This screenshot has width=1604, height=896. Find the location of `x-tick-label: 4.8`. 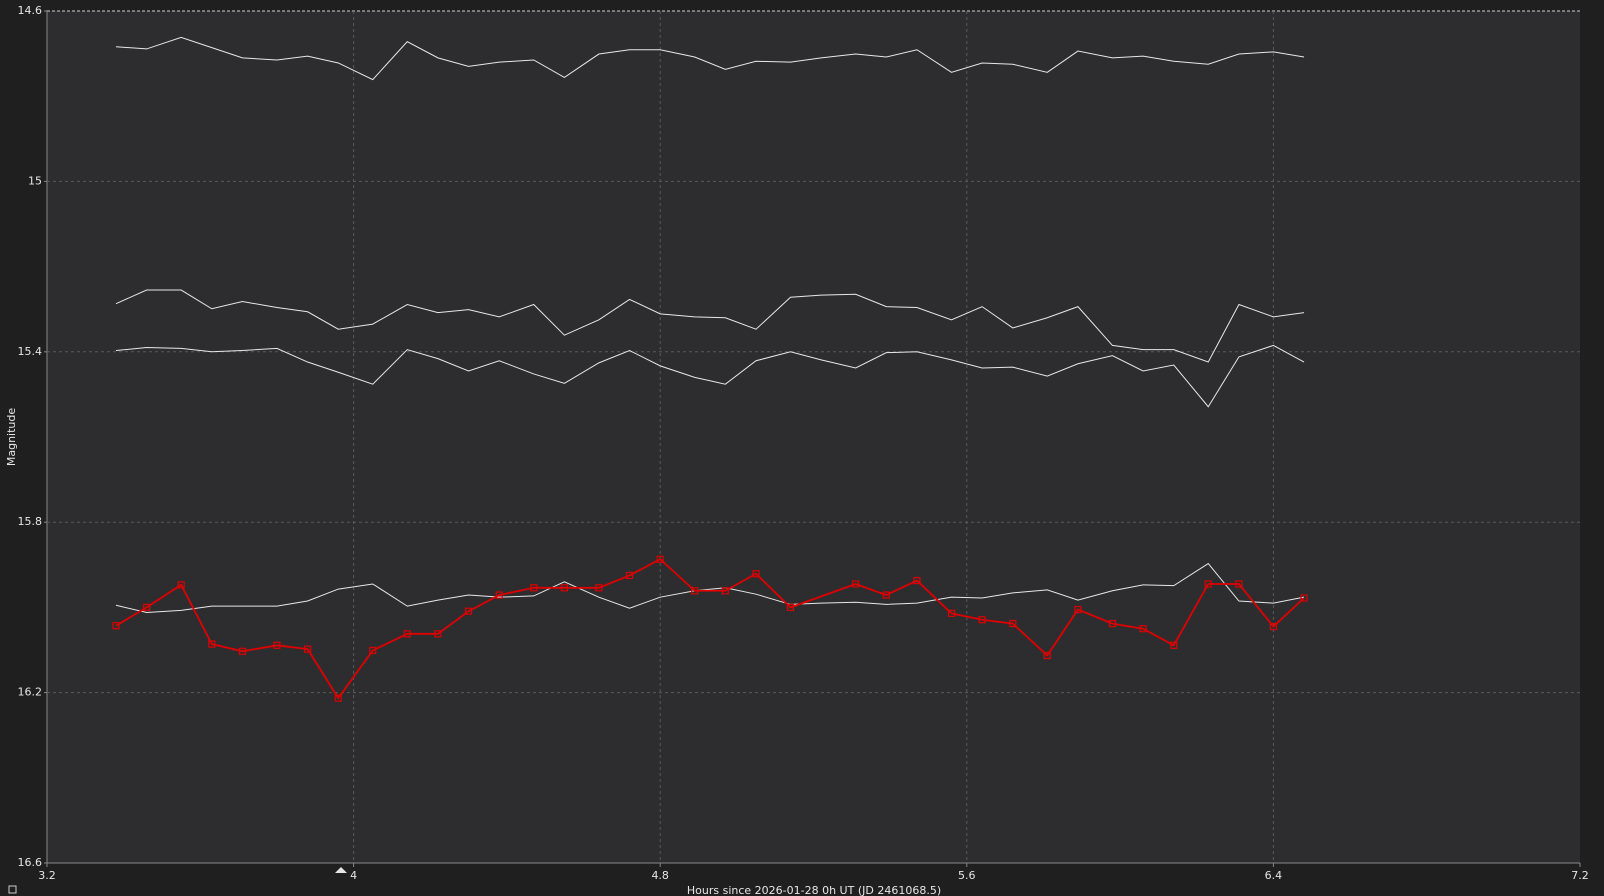

x-tick-label: 4.8 is located at coordinates (660, 875).